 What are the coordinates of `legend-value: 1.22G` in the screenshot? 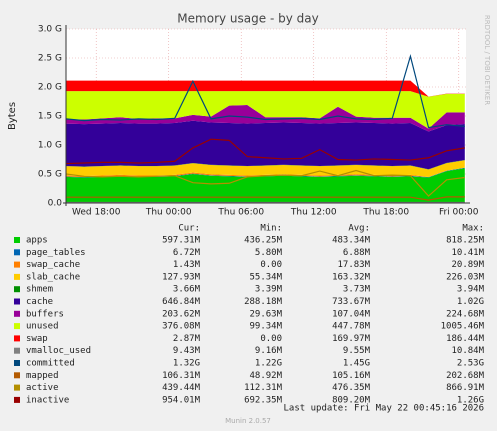 It's located at (268, 364).